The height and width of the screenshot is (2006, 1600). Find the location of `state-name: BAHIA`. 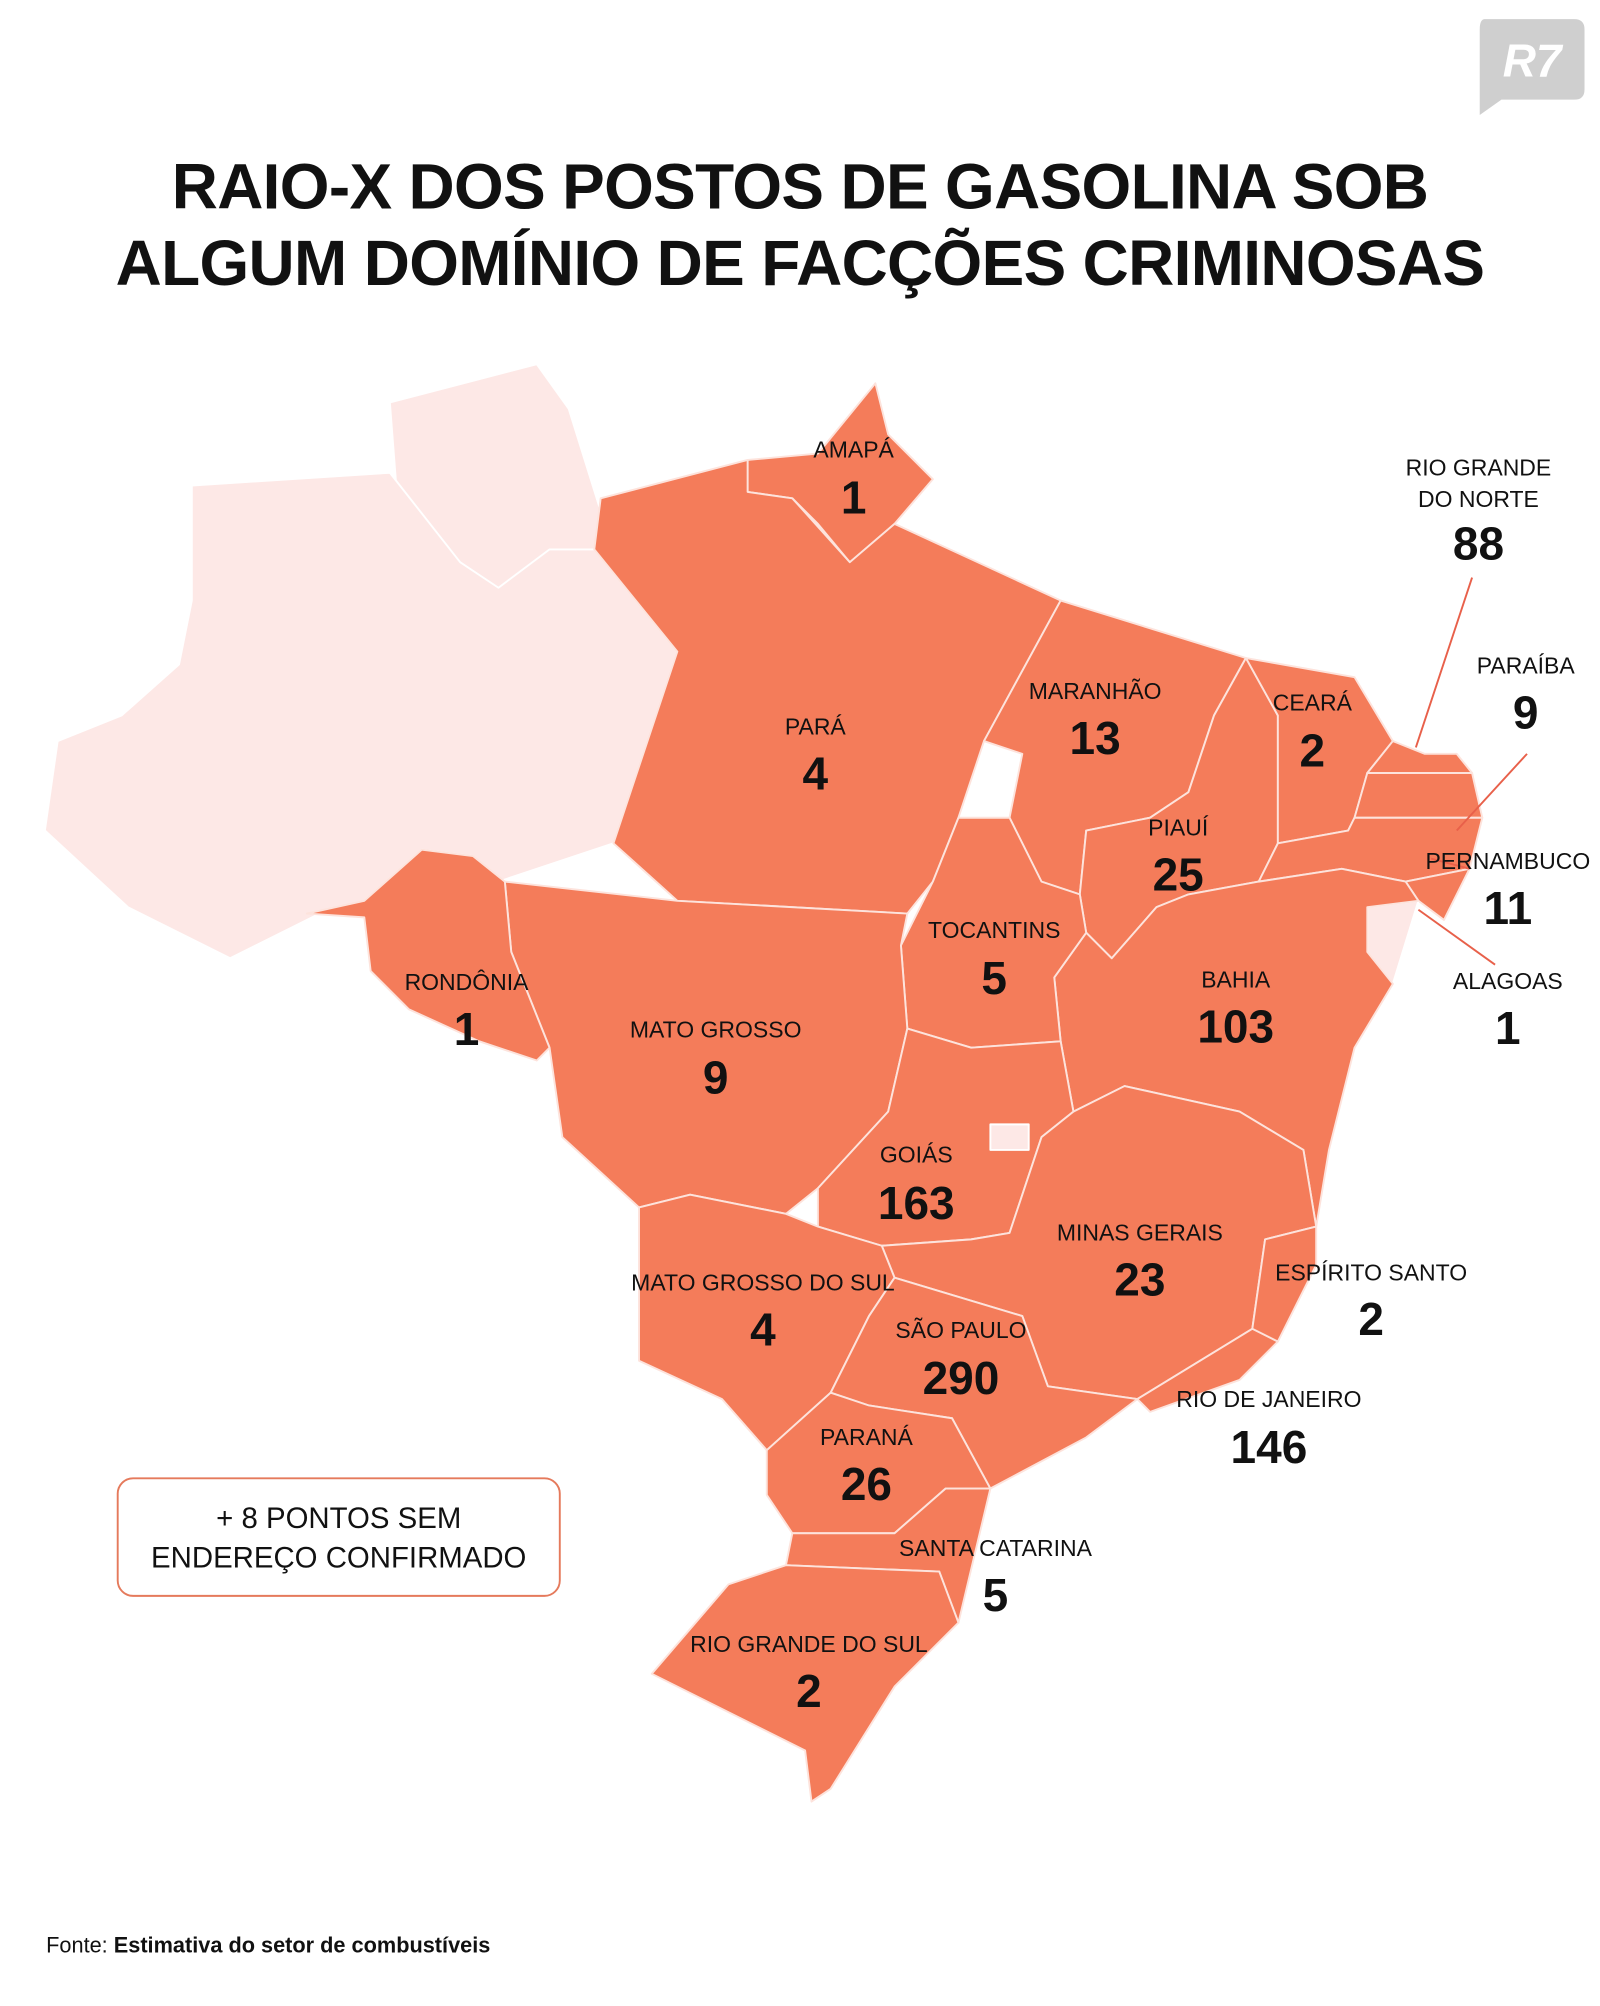

state-name: BAHIA is located at coordinates (1236, 980).